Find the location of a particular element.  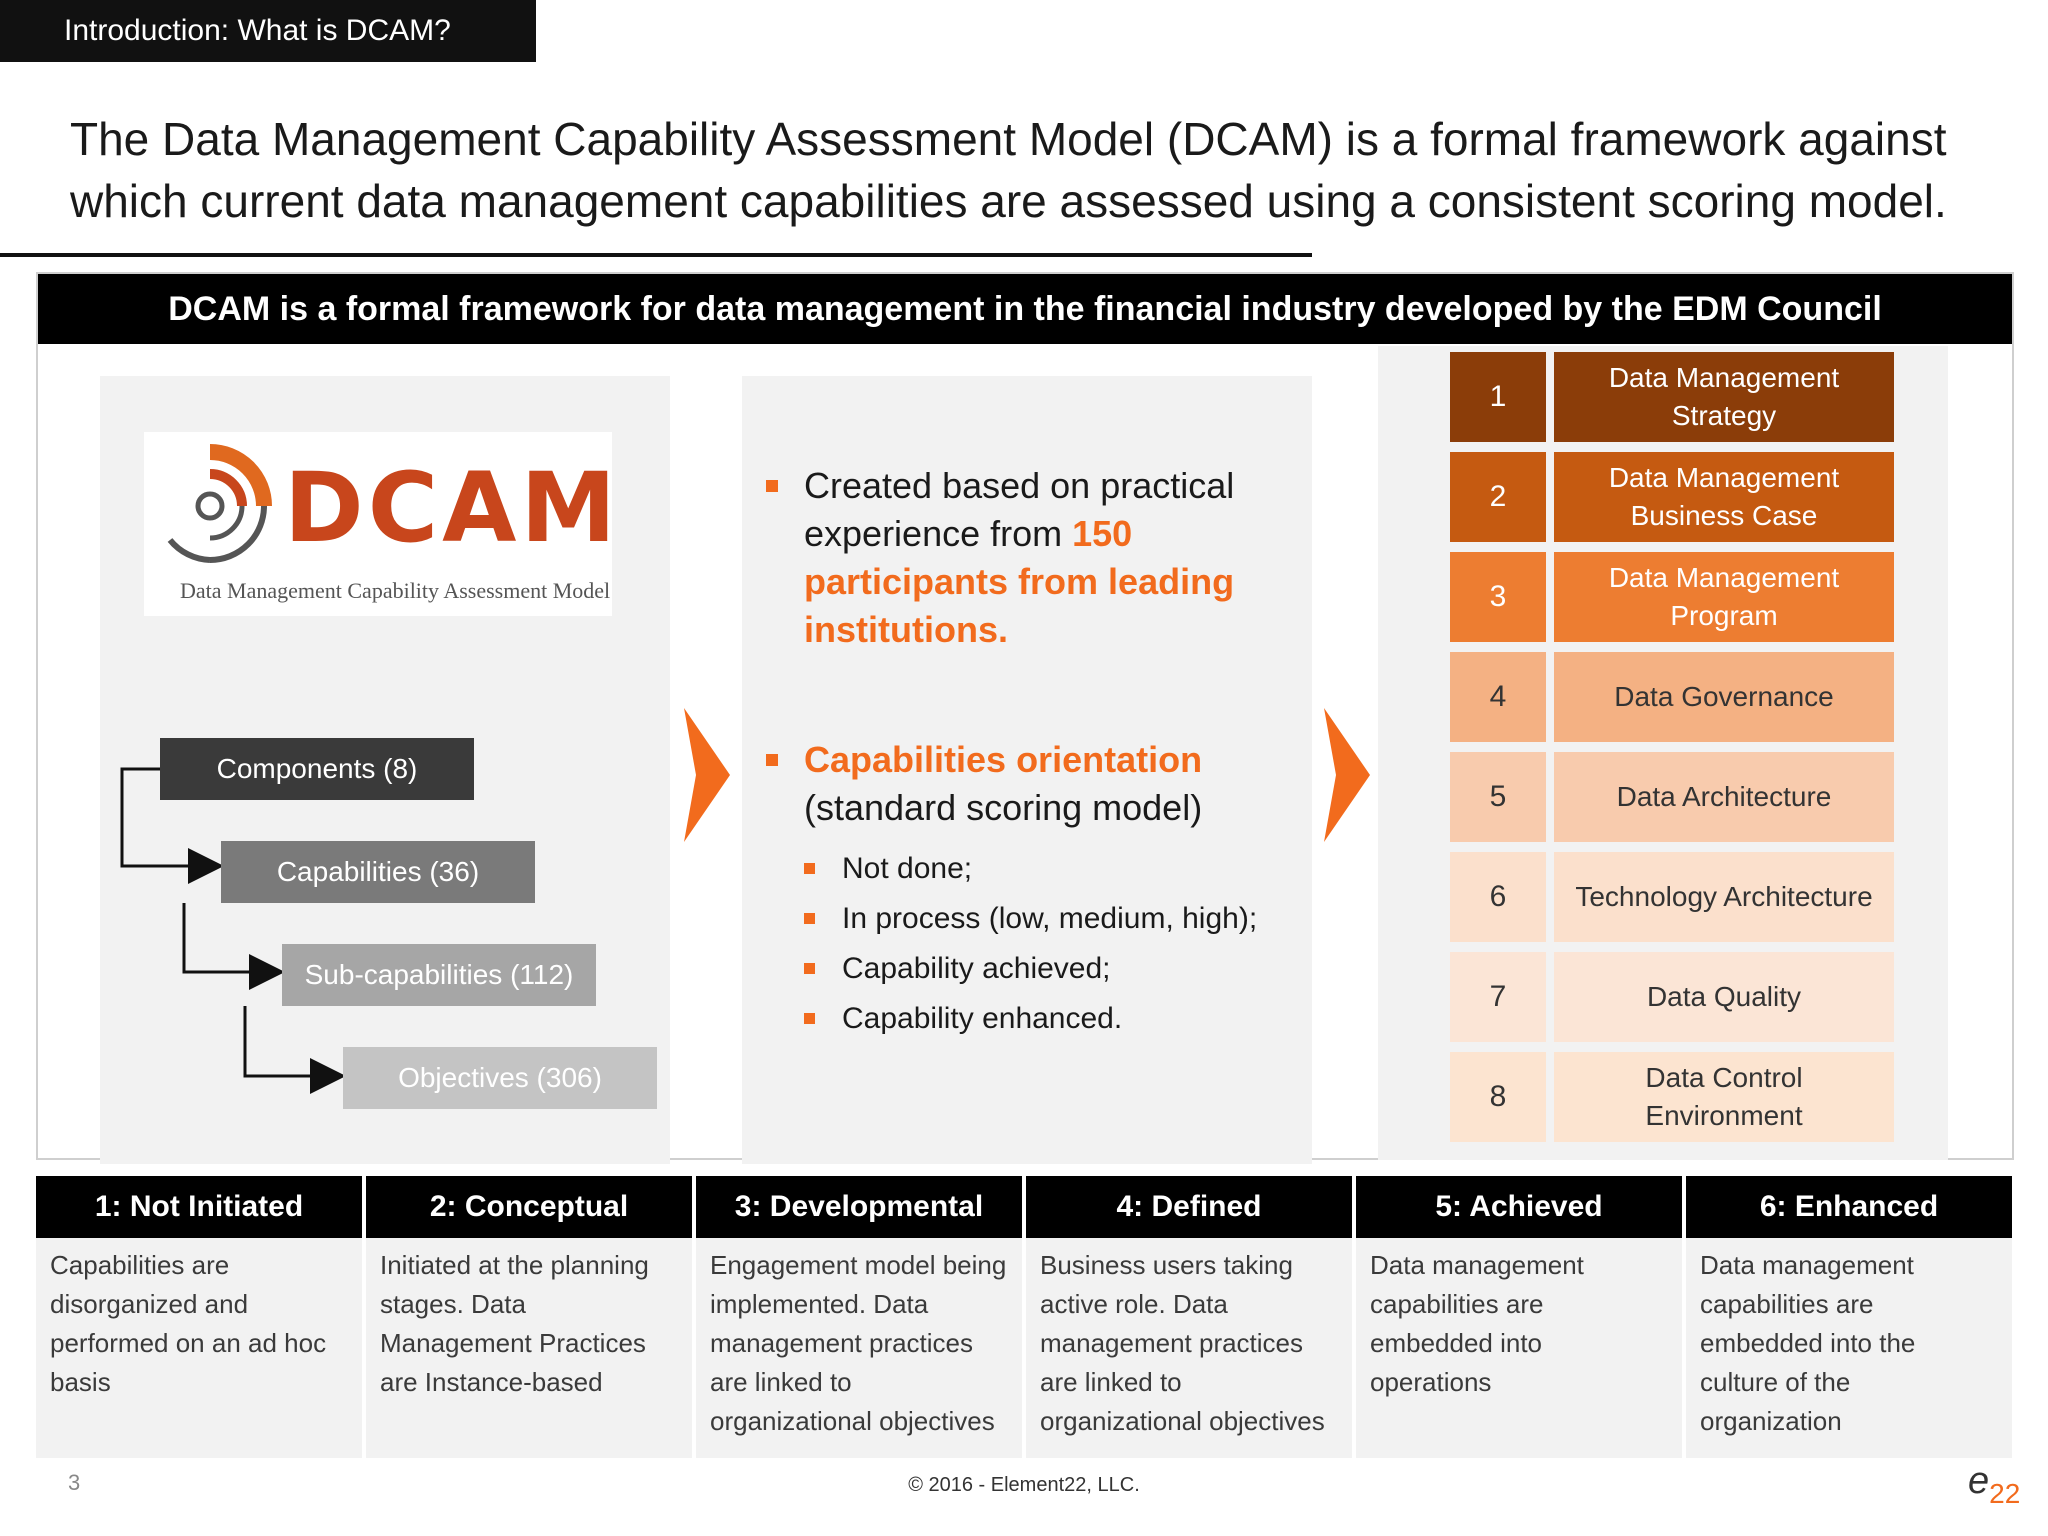

hierarchy-capabilities: Capabilities (36) is located at coordinates (378, 872).